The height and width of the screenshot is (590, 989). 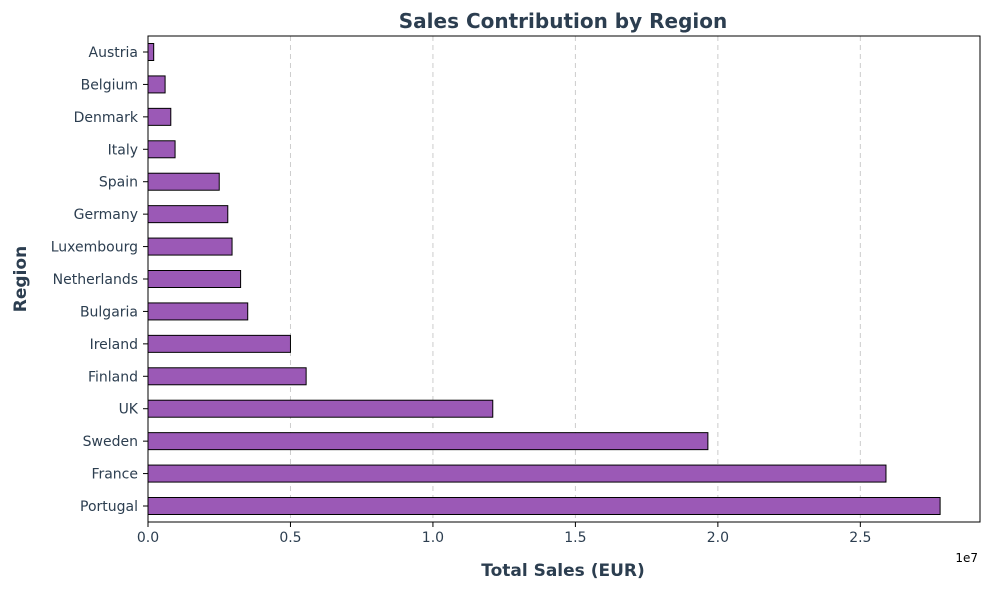 I want to click on x-axis: 0.0 0.5 1.0 1.5 2.0 2.5, so click(x=504, y=534).